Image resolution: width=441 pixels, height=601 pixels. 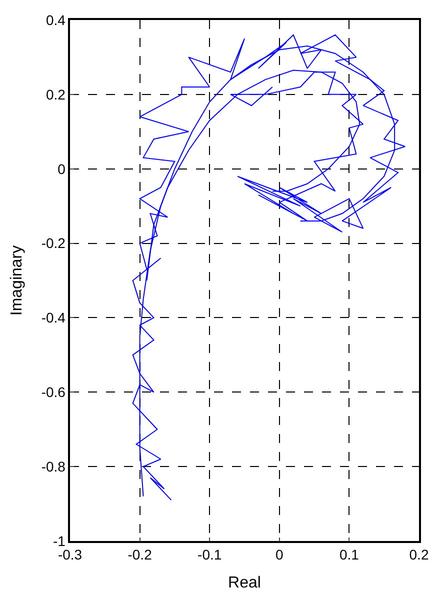 What do you see at coordinates (59, 540) in the screenshot?
I see `y-tick-label: -1` at bounding box center [59, 540].